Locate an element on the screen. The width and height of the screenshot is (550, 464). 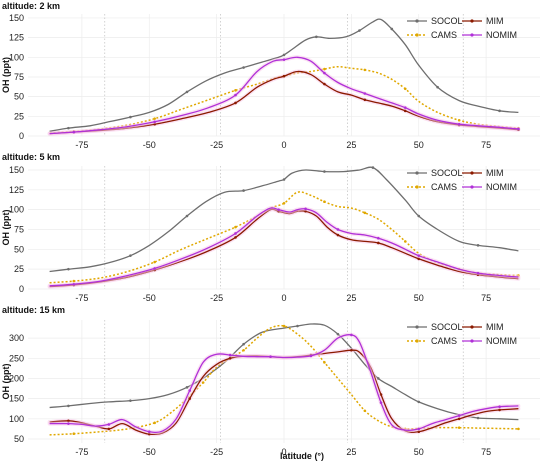
y-tick-label: 100 is located at coordinates (16, 419).